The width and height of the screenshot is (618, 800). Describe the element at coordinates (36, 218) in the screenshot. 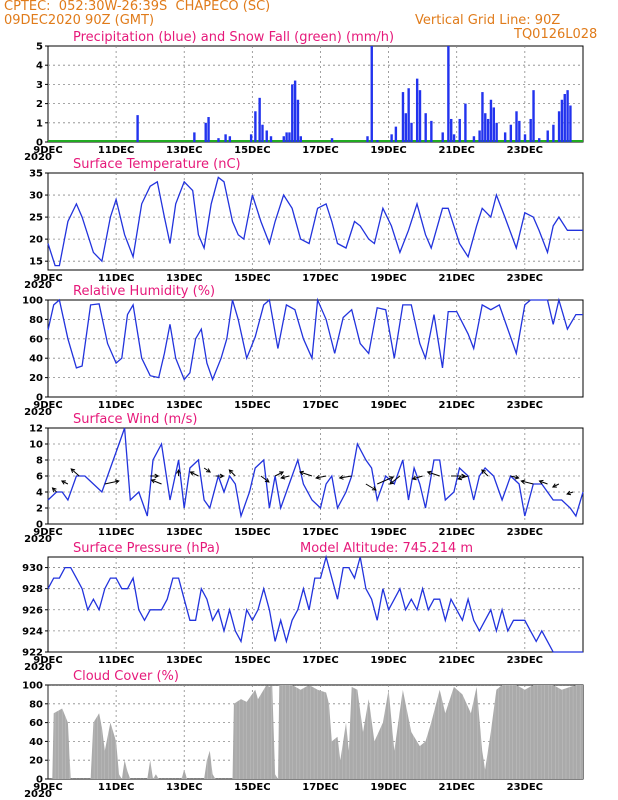

I see `y-tick-label: 25` at that location.